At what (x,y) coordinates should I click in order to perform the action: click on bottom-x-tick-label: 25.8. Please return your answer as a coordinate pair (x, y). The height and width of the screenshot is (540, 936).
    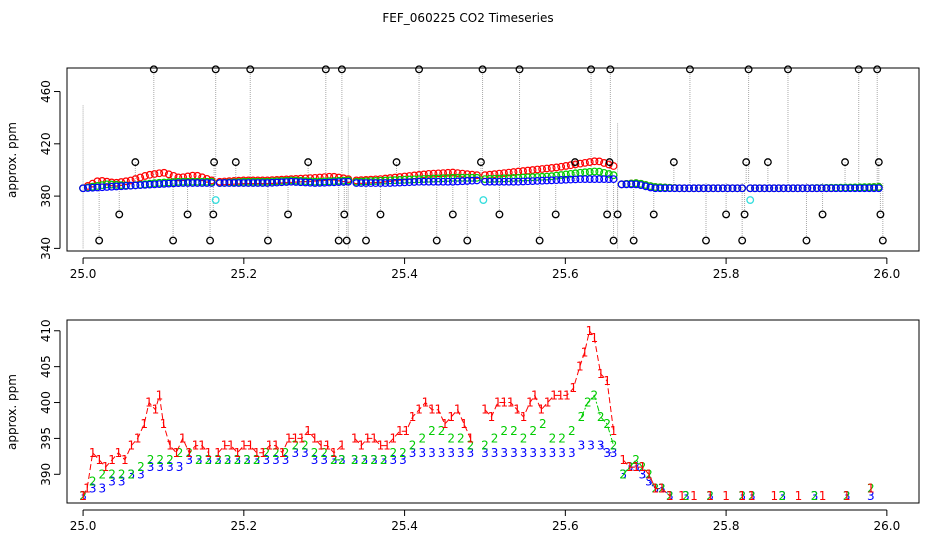
    Looking at the image, I should click on (726, 526).